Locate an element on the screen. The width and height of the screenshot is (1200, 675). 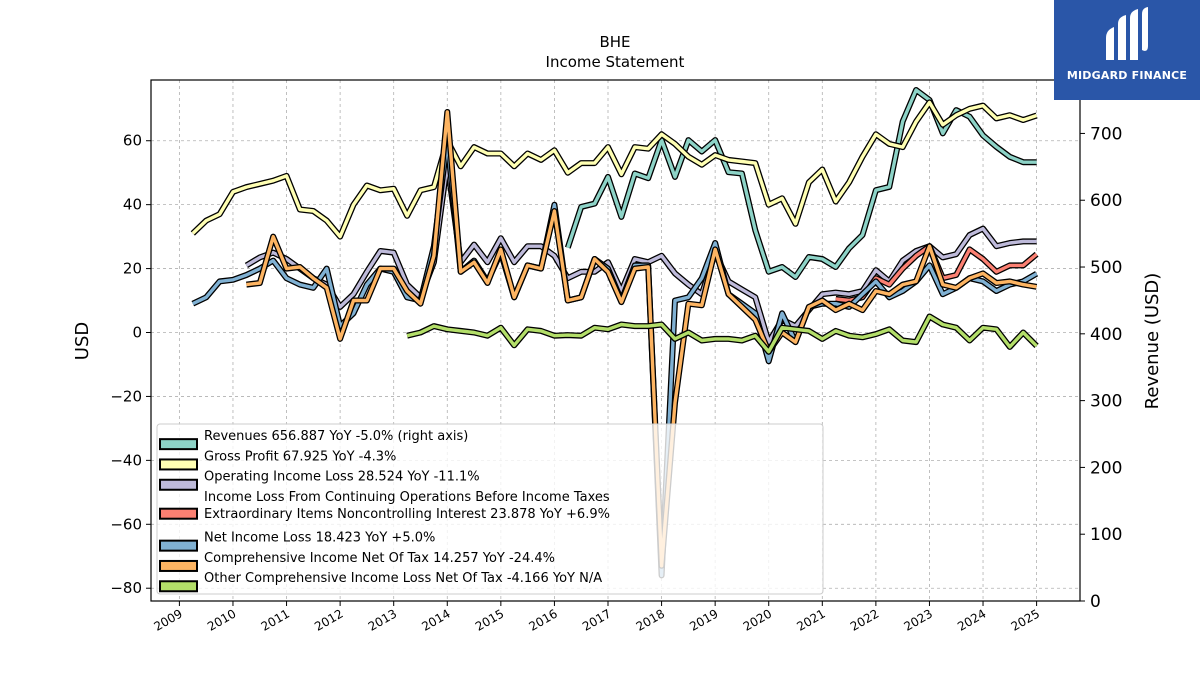
y-right-tick-label: 300 is located at coordinates (1106, 402).